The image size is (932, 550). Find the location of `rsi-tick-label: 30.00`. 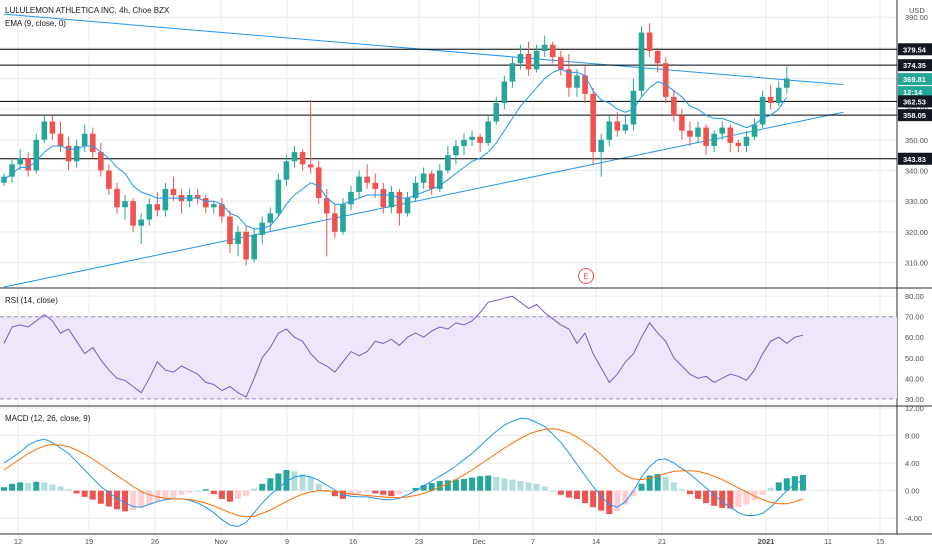

rsi-tick-label: 30.00 is located at coordinates (914, 399).